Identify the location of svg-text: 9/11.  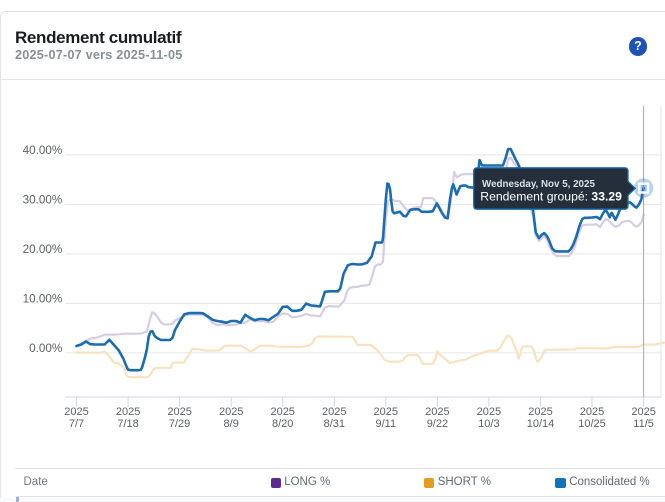
(386, 424).